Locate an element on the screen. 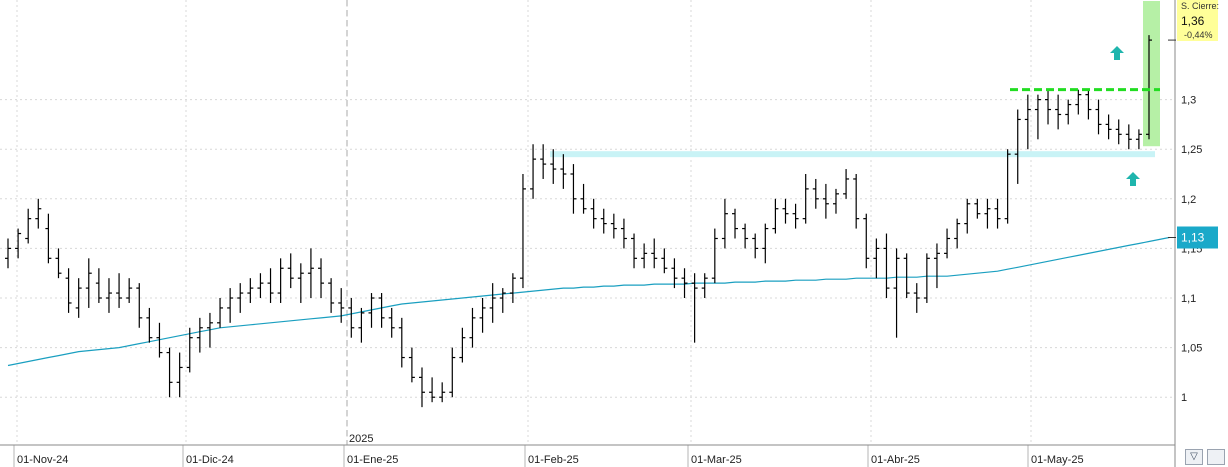 This screenshot has width=1228, height=467. x-tick-label: 01-Mar-25 is located at coordinates (716, 460).